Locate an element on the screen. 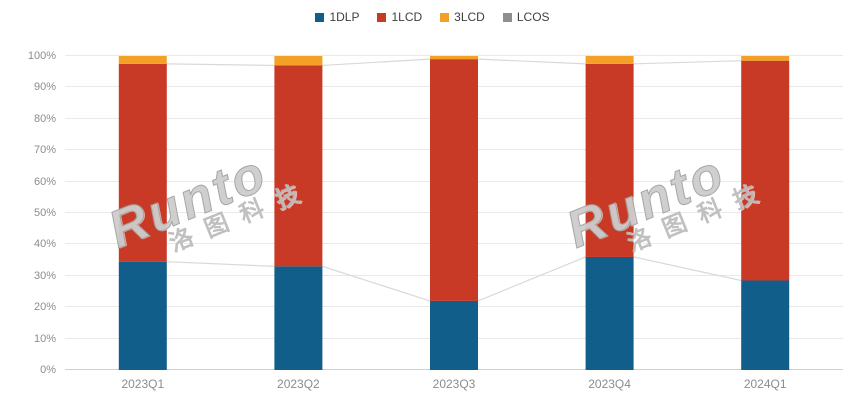  y-tick-100%: 100% is located at coordinates (41, 56).